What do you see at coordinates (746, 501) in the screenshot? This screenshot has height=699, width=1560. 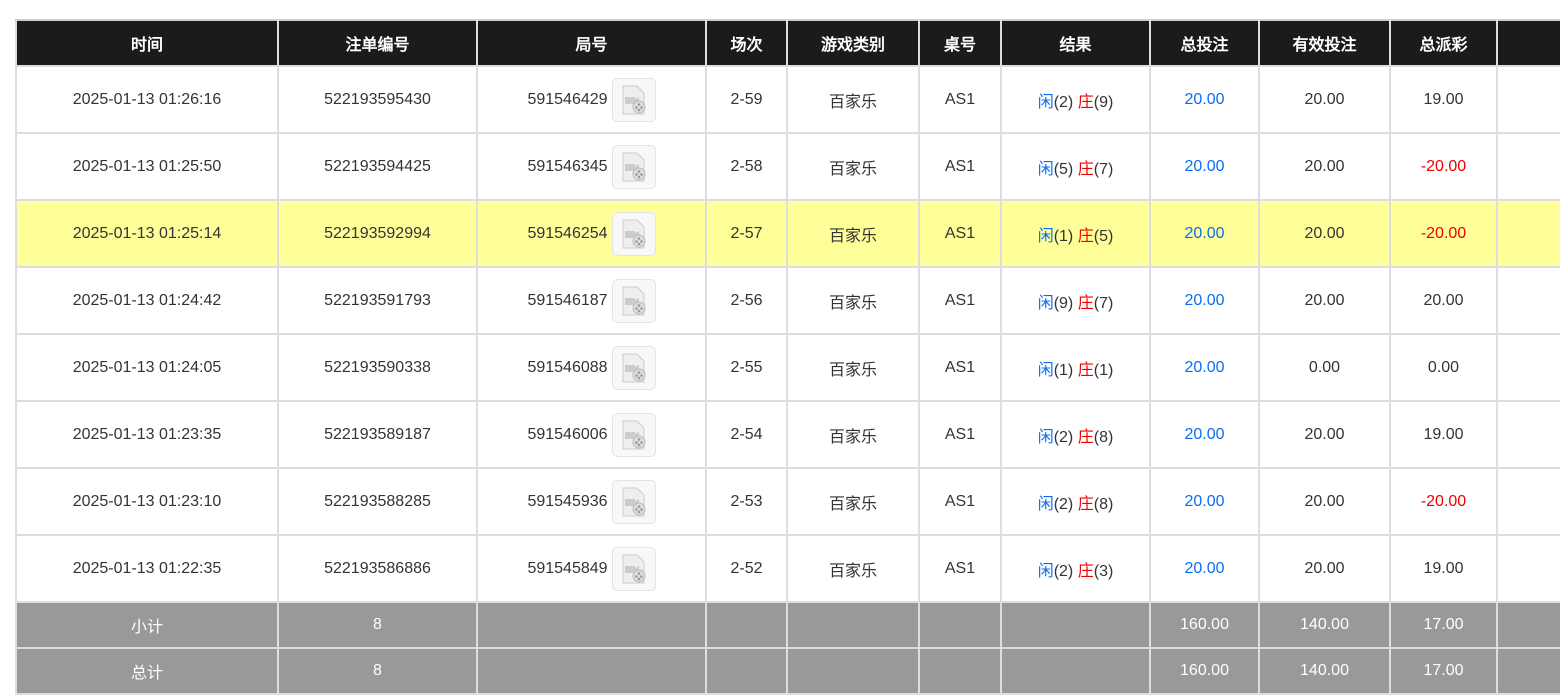 I see `shoe: 2-53` at bounding box center [746, 501].